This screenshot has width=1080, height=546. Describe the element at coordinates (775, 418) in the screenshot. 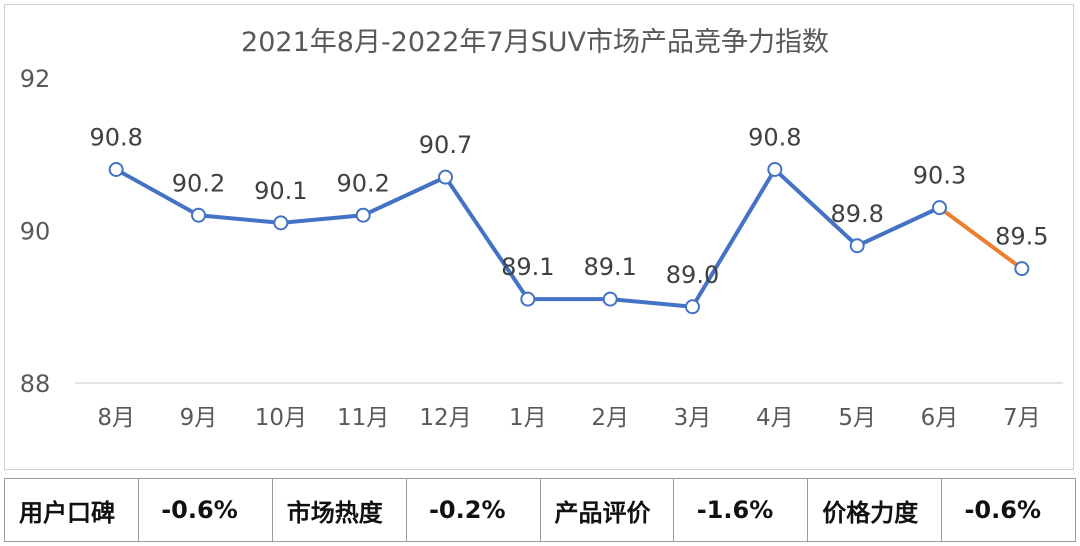

I see `x-tick-label: 4月` at that location.